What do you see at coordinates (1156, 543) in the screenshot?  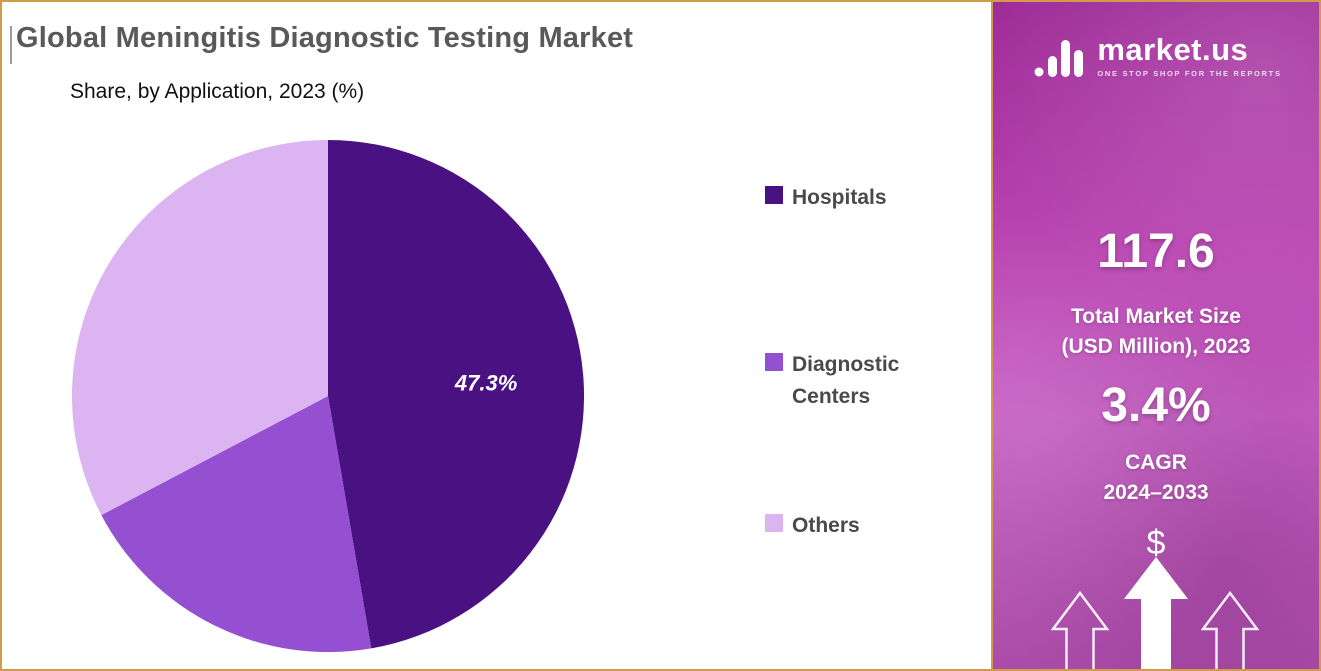 I see `dollar-sign: $` at bounding box center [1156, 543].